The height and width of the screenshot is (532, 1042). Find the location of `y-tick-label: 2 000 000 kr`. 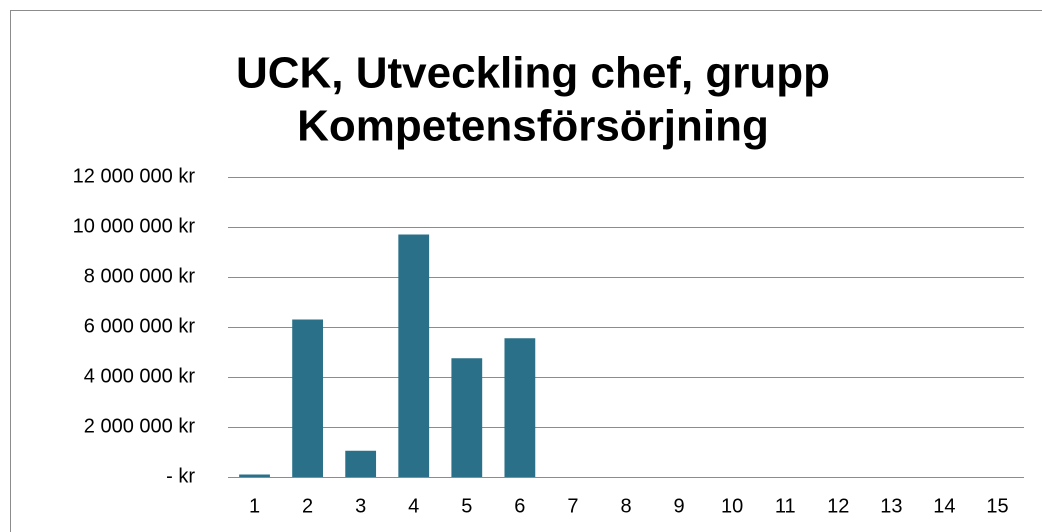

y-tick-label: 2 000 000 kr is located at coordinates (140, 426).